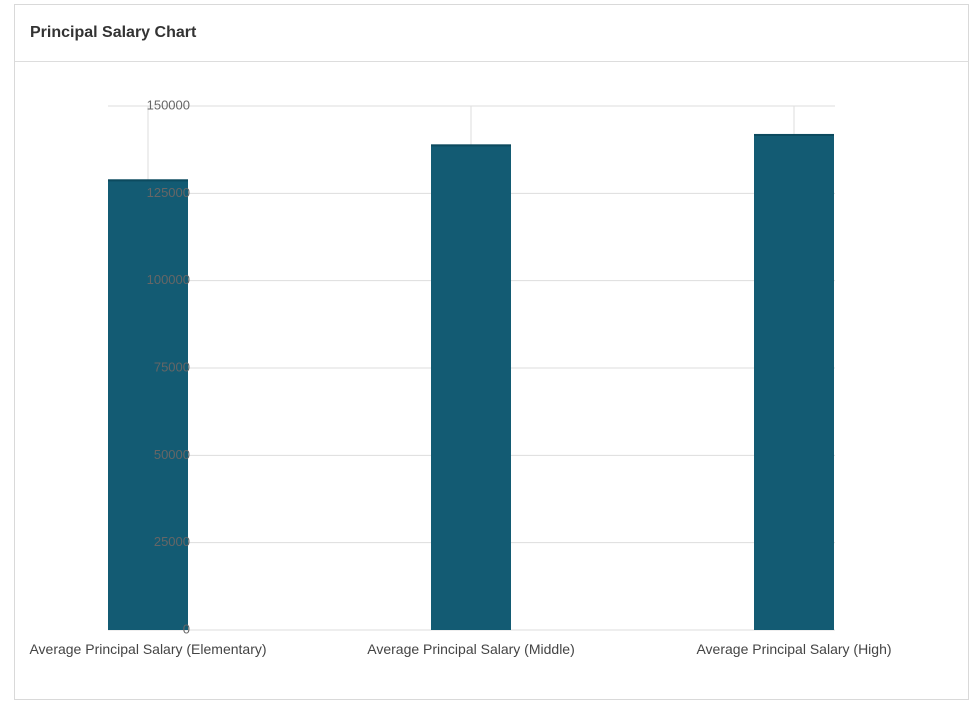 This screenshot has width=976, height=703. I want to click on panel-header: Principal Salary Chart, so click(491, 33).